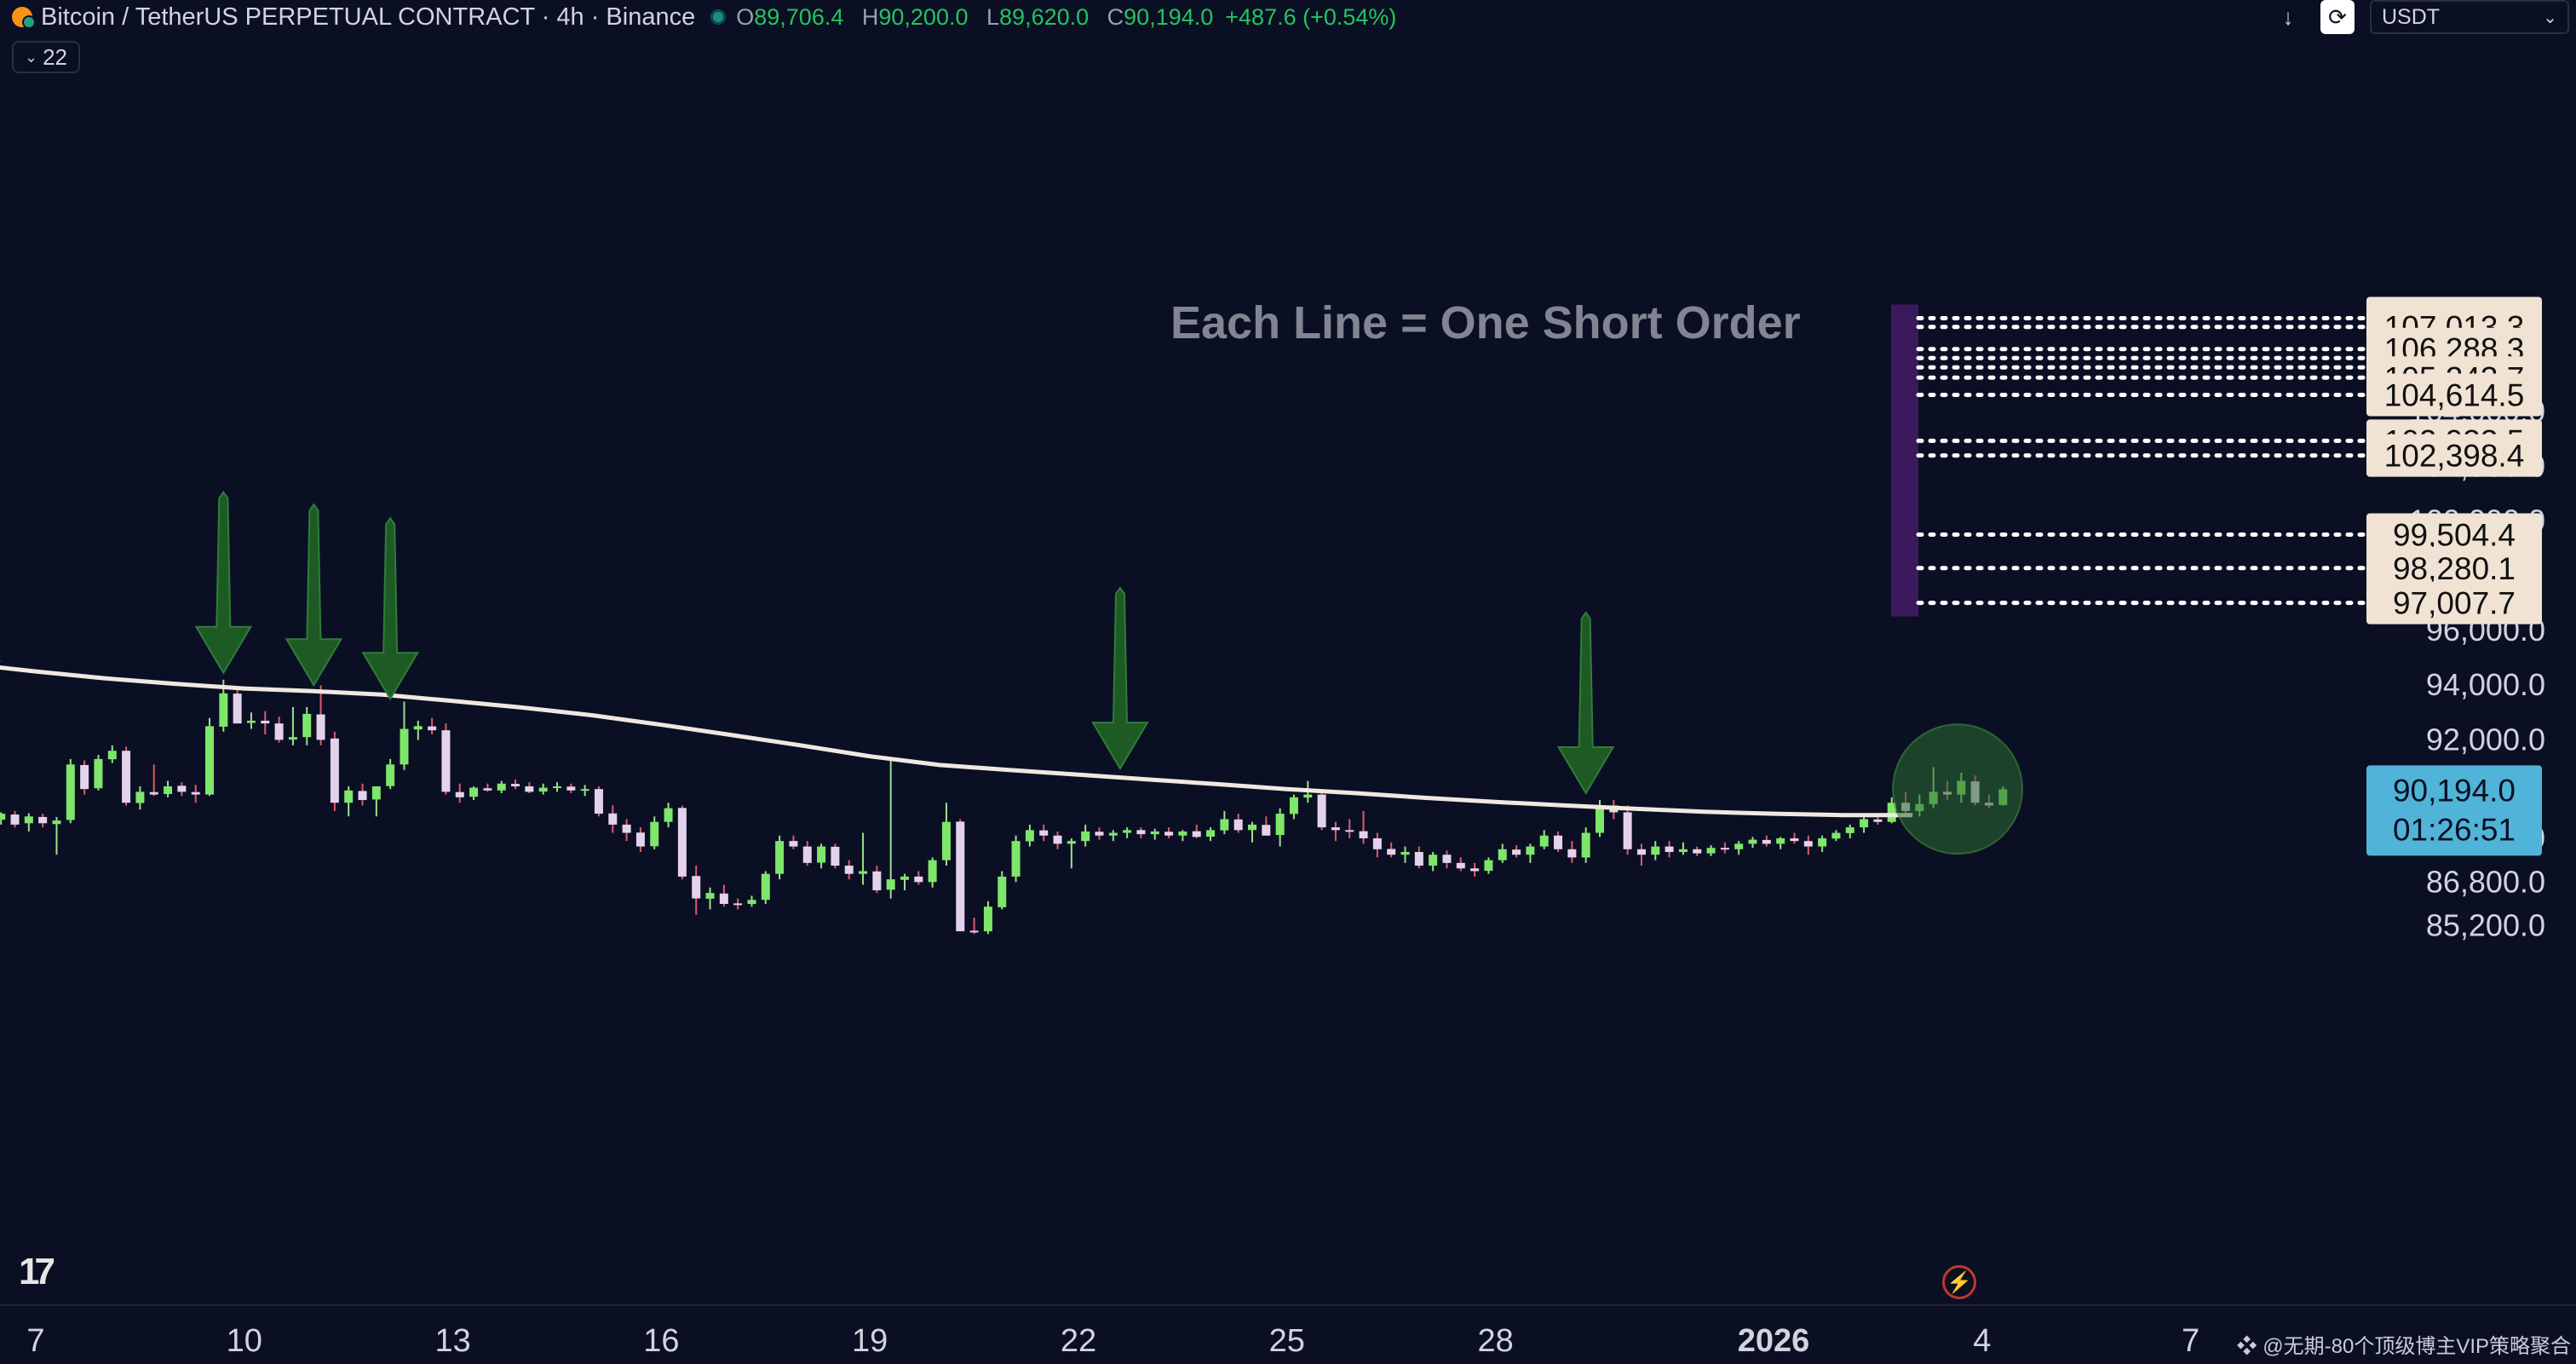 Image resolution: width=2576 pixels, height=1364 pixels. I want to click on replay-icon: ⟳, so click(2337, 17).